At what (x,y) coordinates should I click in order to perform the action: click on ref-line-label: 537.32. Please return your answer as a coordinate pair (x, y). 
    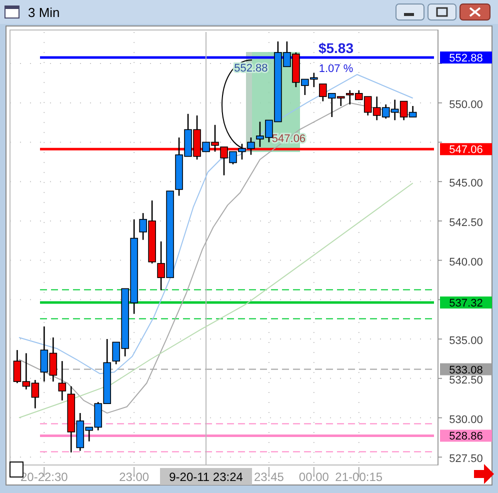
    Looking at the image, I should click on (466, 304).